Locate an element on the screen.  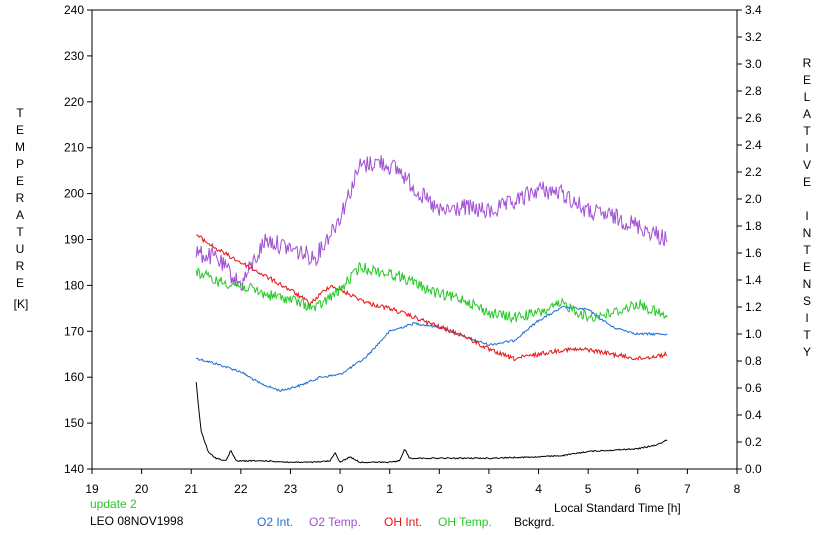
x-tick-label: 3 is located at coordinates (489, 489).